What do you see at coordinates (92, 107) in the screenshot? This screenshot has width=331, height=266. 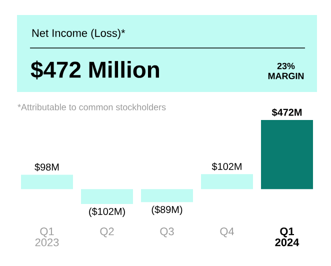 I see `text: *Attributable to common stockholders` at bounding box center [92, 107].